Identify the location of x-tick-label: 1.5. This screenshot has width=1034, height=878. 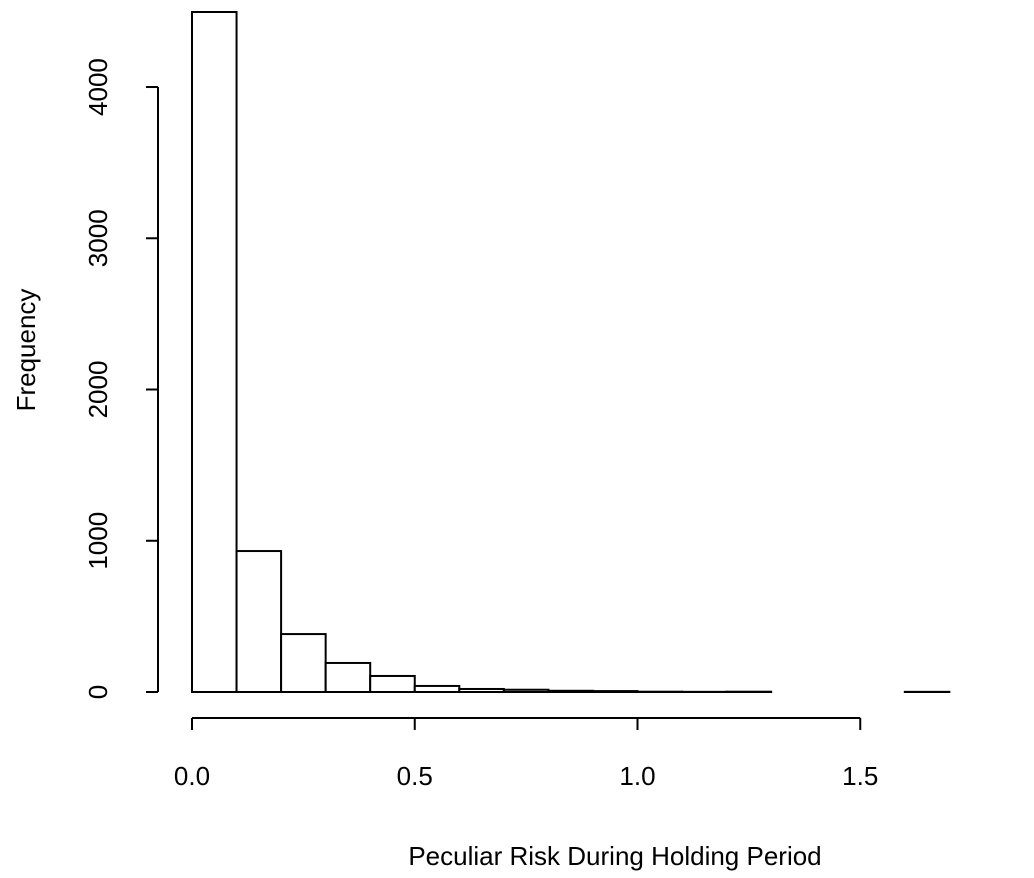
(860, 776).